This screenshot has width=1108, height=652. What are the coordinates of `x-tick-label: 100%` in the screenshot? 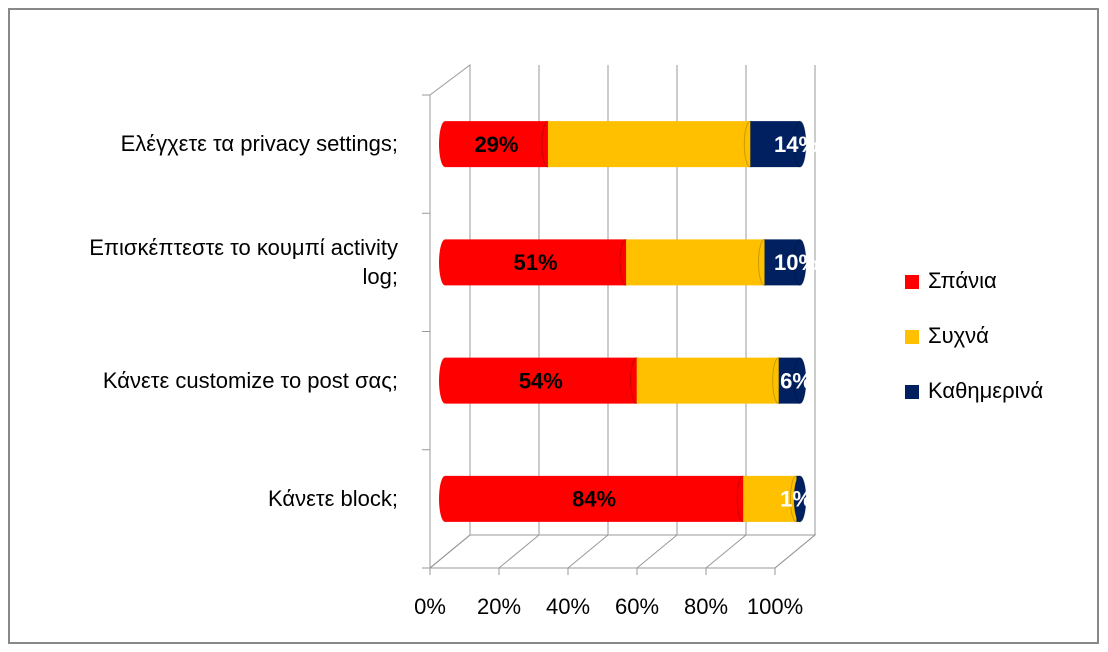 It's located at (775, 606).